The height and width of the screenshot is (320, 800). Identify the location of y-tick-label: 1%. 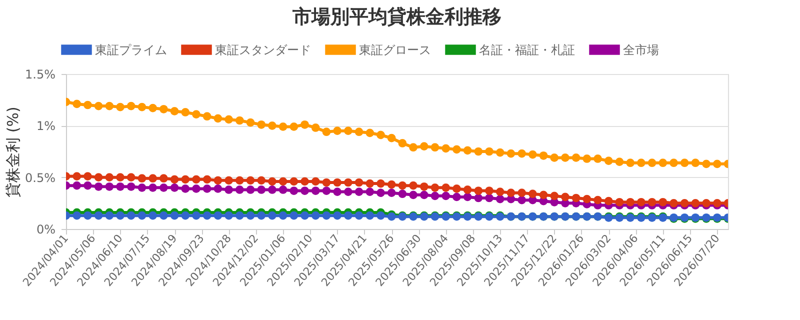
(46, 126).